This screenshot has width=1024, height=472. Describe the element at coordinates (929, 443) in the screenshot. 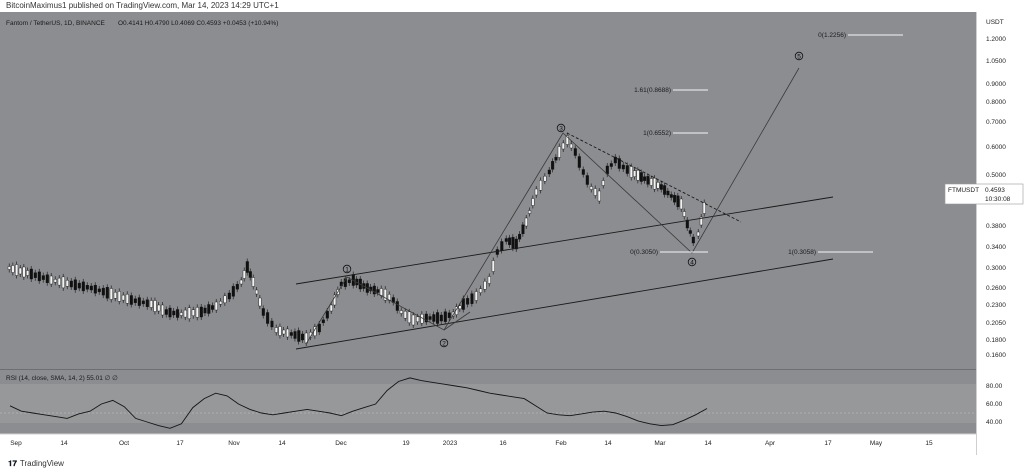

I see `time-tick-label: 15` at that location.